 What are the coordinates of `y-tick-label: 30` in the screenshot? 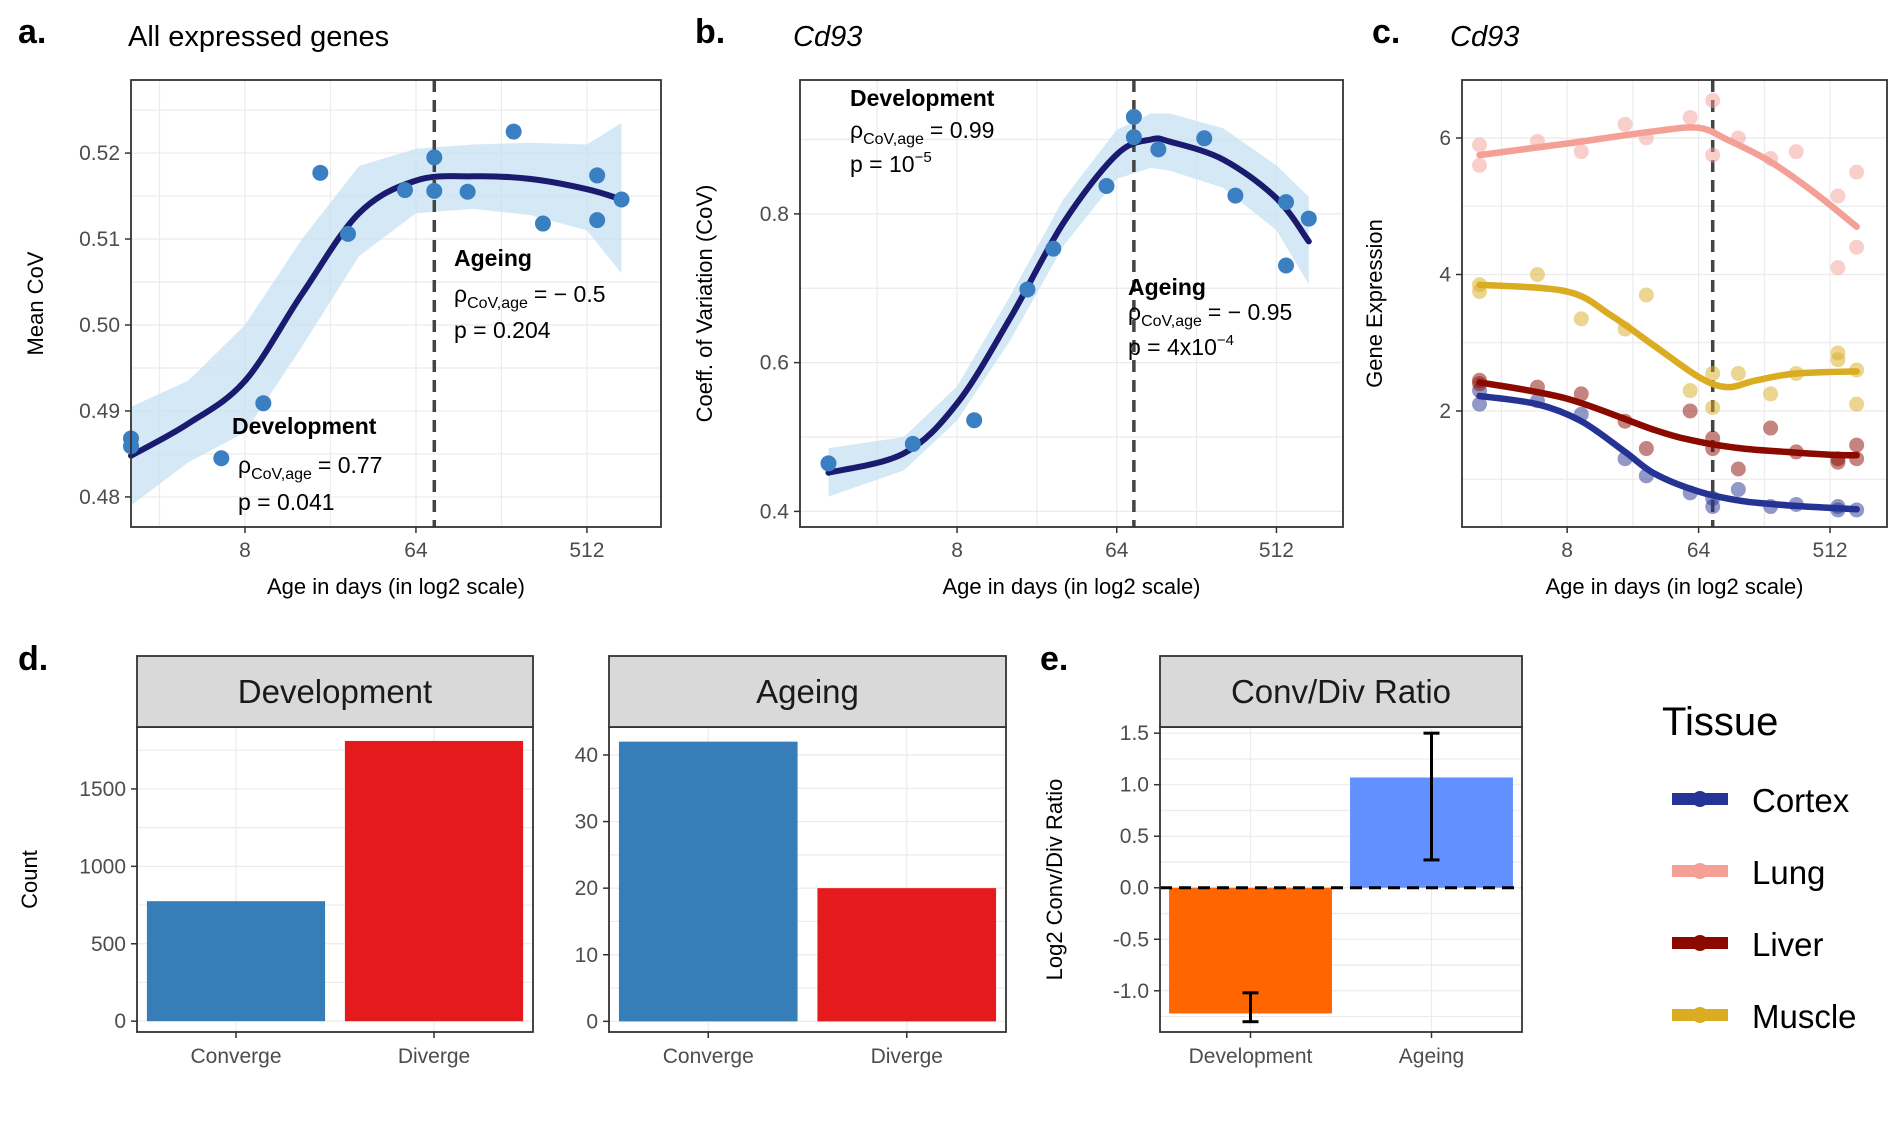 It's located at (586, 822).